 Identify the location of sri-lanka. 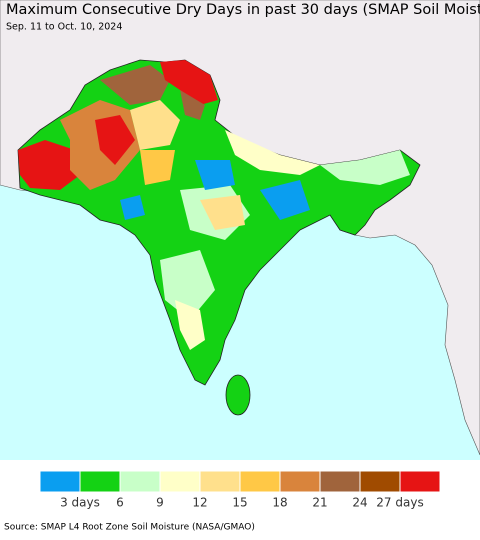
(238, 395).